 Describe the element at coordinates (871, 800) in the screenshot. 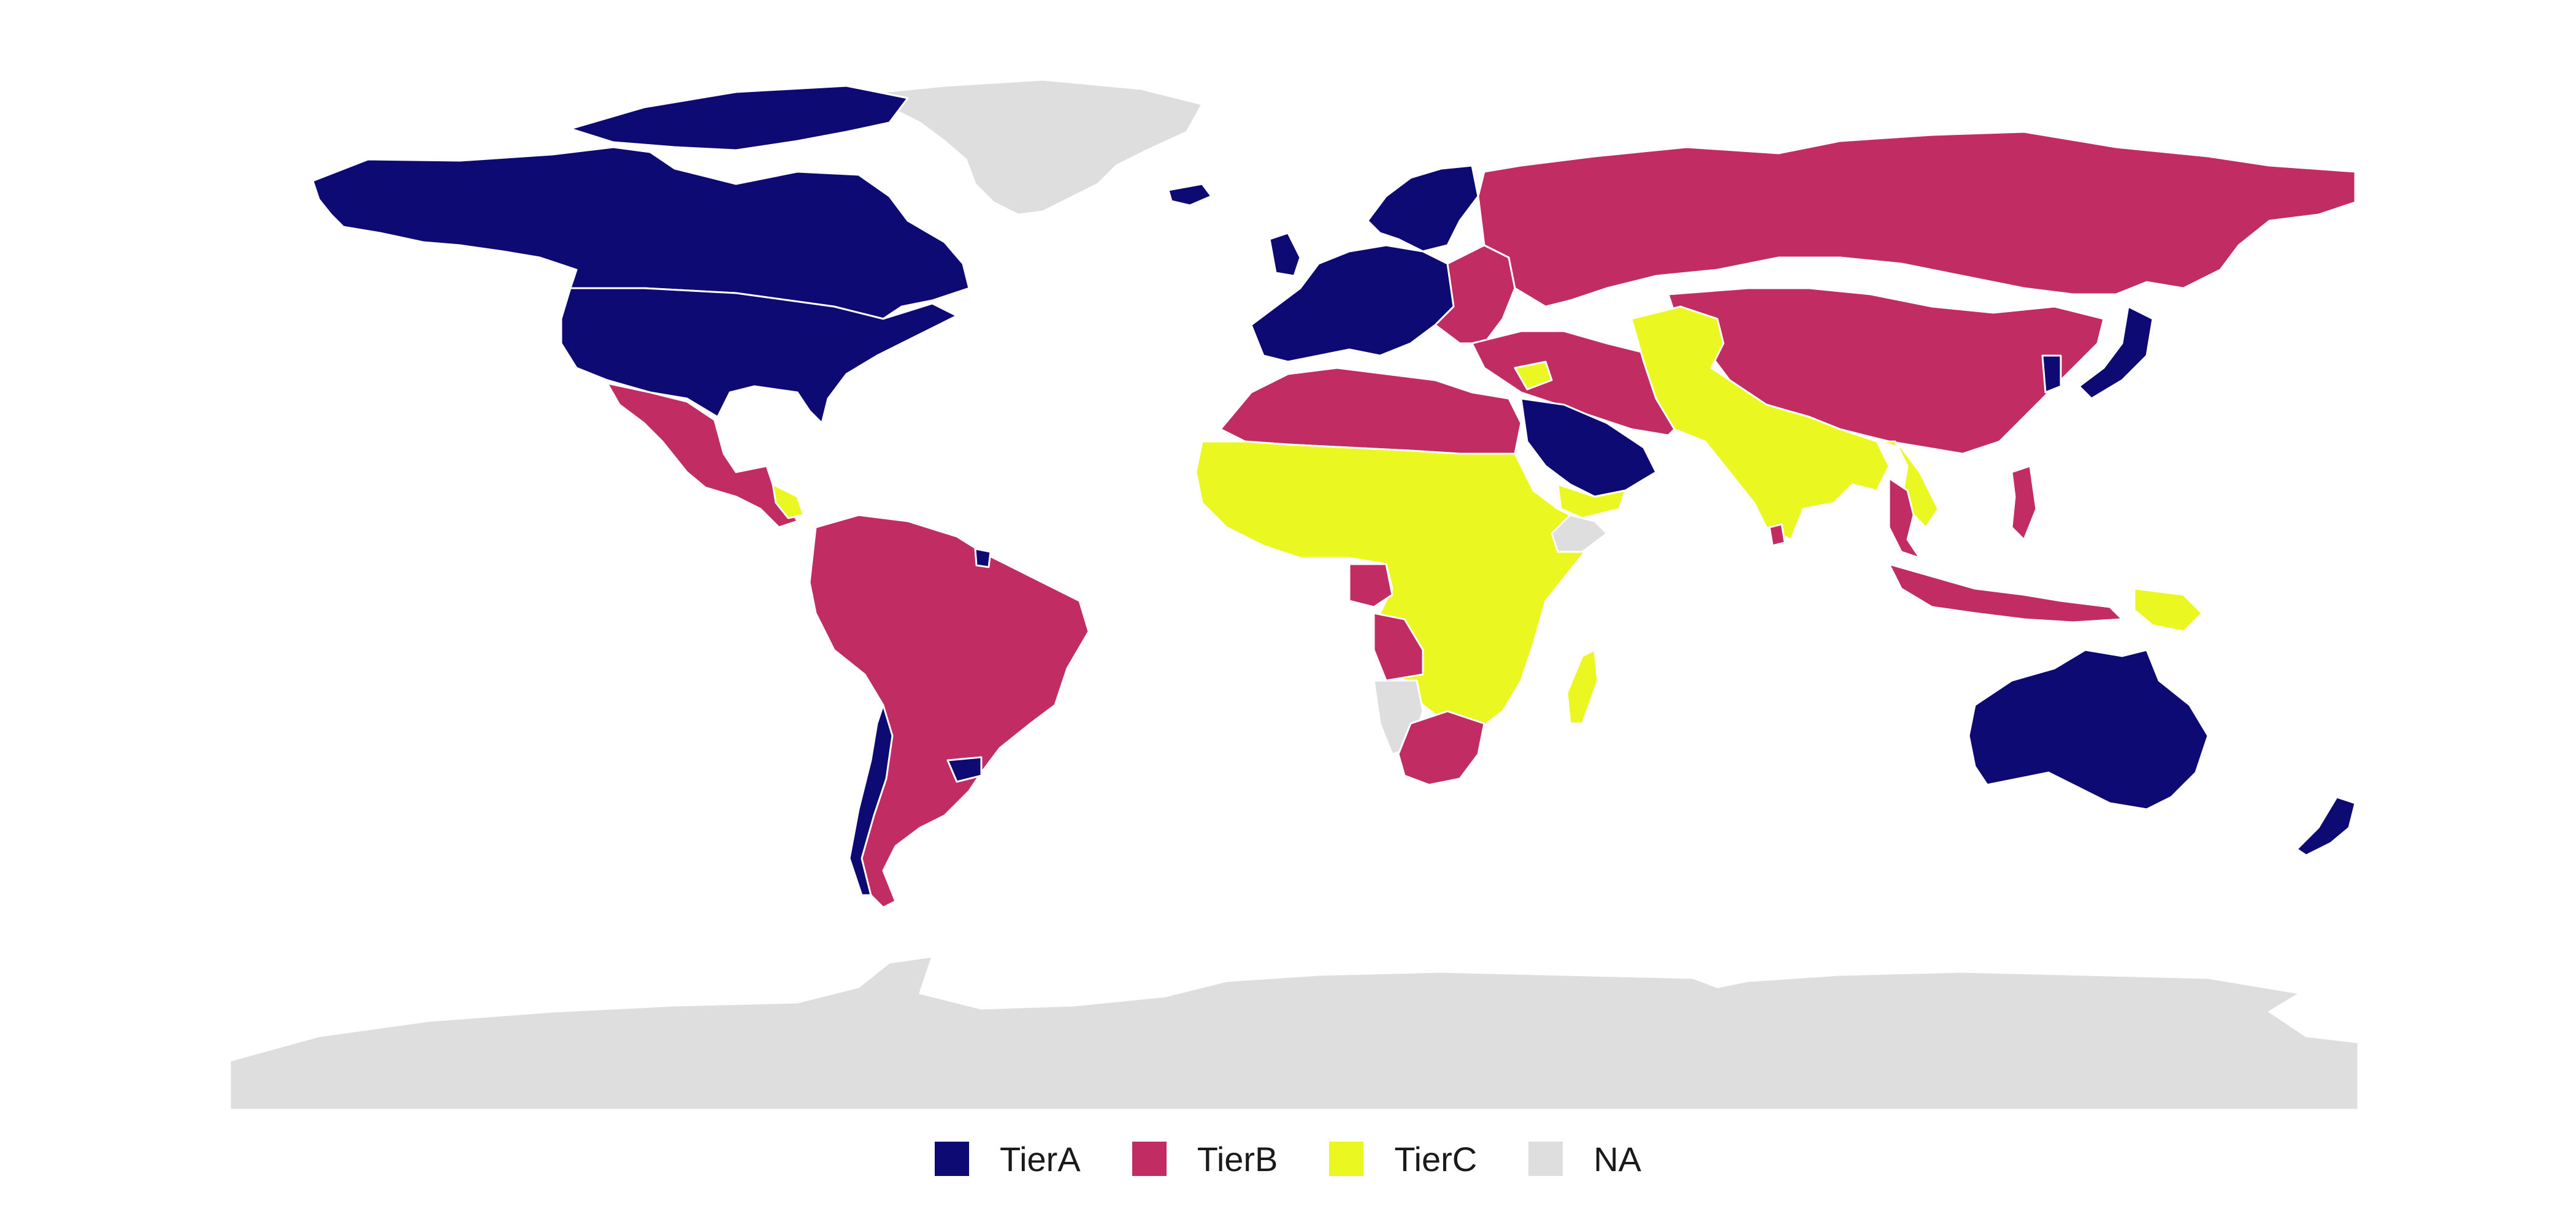

I see `country-chile` at that location.